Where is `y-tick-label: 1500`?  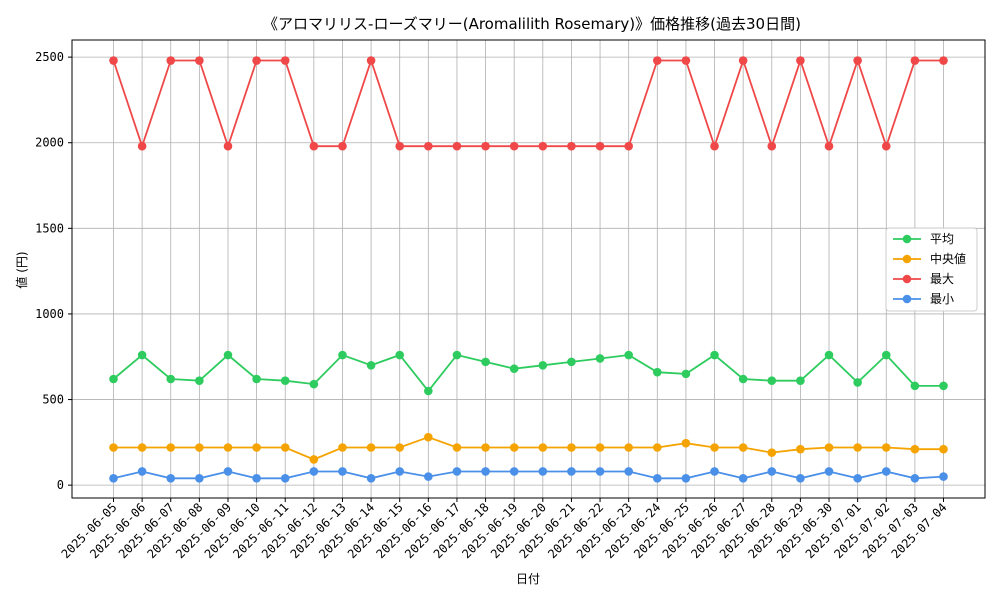 y-tick-label: 1500 is located at coordinates (49, 228).